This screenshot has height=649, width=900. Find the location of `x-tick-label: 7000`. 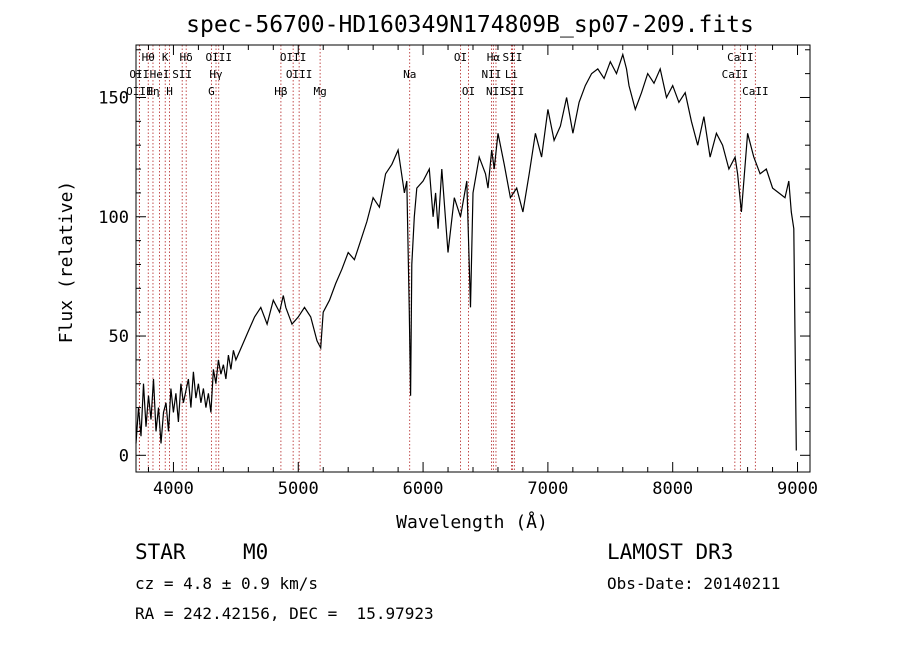

x-tick-label: 7000 is located at coordinates (547, 489).